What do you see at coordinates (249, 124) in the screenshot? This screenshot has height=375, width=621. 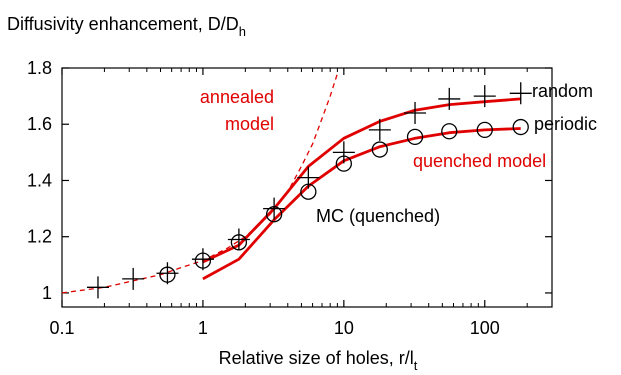 I see `annealed-label-line2: model` at bounding box center [249, 124].